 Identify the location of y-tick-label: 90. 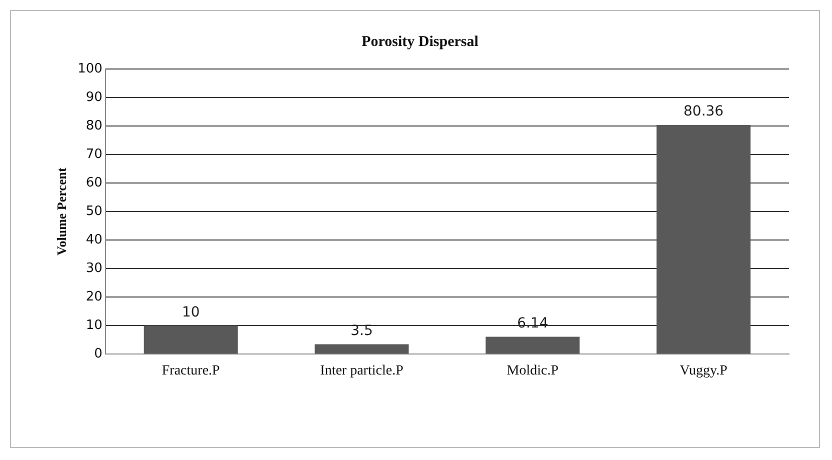
(94, 97).